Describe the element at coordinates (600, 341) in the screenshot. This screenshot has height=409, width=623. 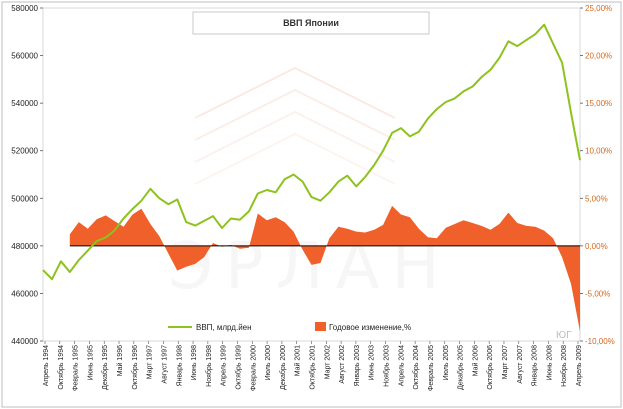
I see `y-right-tick-label: -10,00%` at that location.